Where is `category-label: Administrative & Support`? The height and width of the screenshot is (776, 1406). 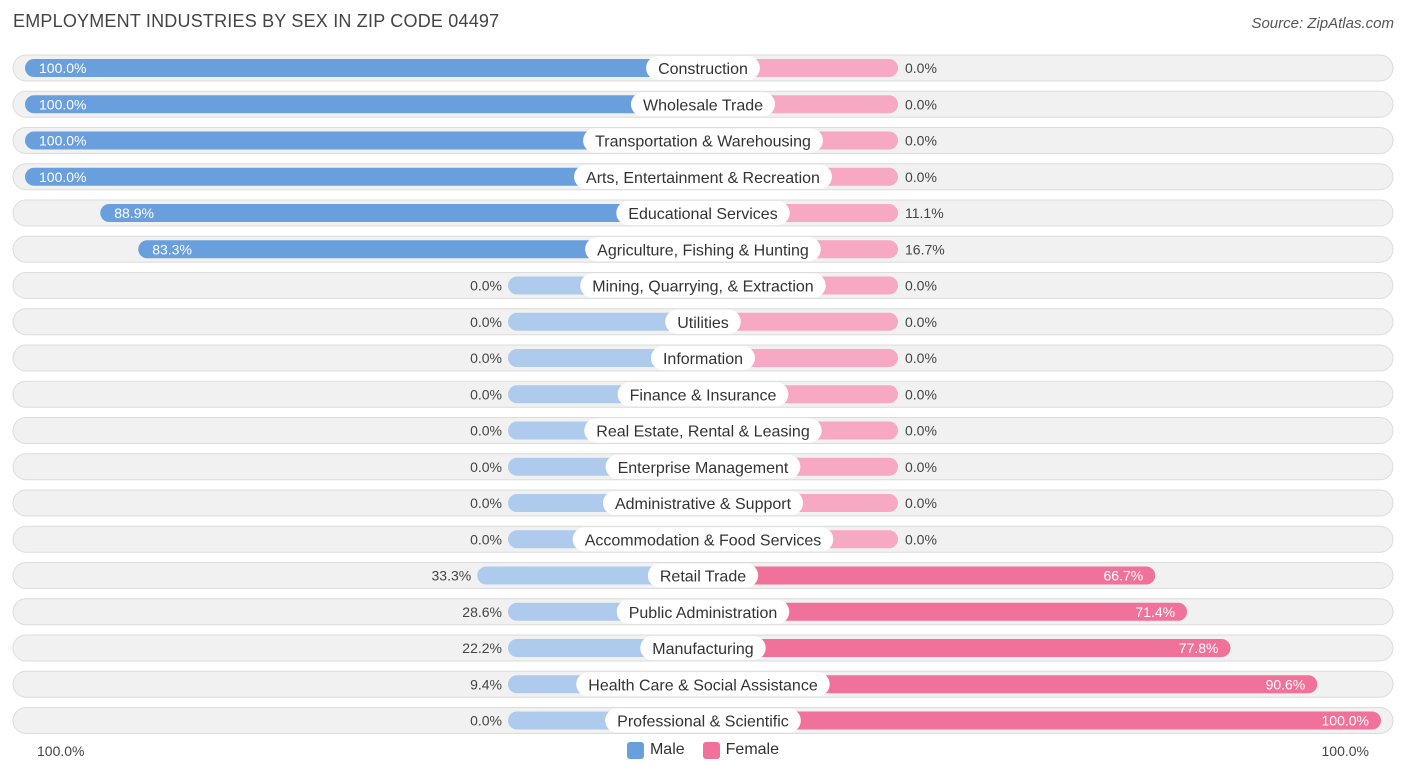
category-label: Administrative & Support is located at coordinates (703, 504).